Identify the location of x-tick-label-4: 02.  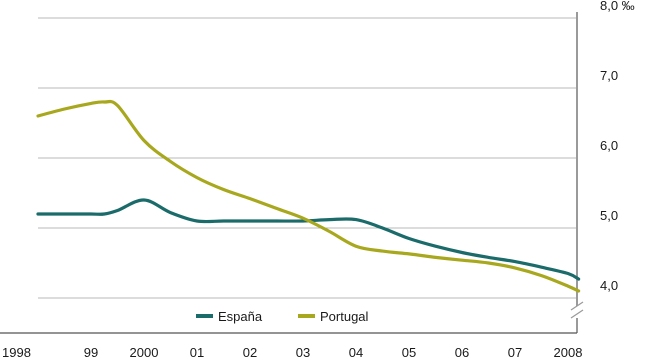
(250, 352).